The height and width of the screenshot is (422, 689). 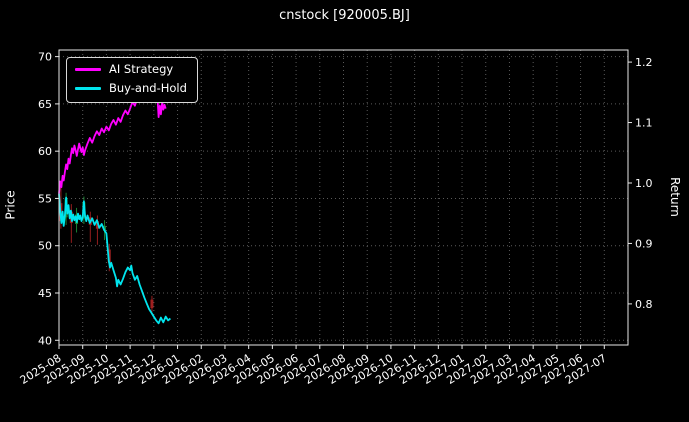 What do you see at coordinates (644, 62) in the screenshot?
I see `tick-label-return: 1.2` at bounding box center [644, 62].